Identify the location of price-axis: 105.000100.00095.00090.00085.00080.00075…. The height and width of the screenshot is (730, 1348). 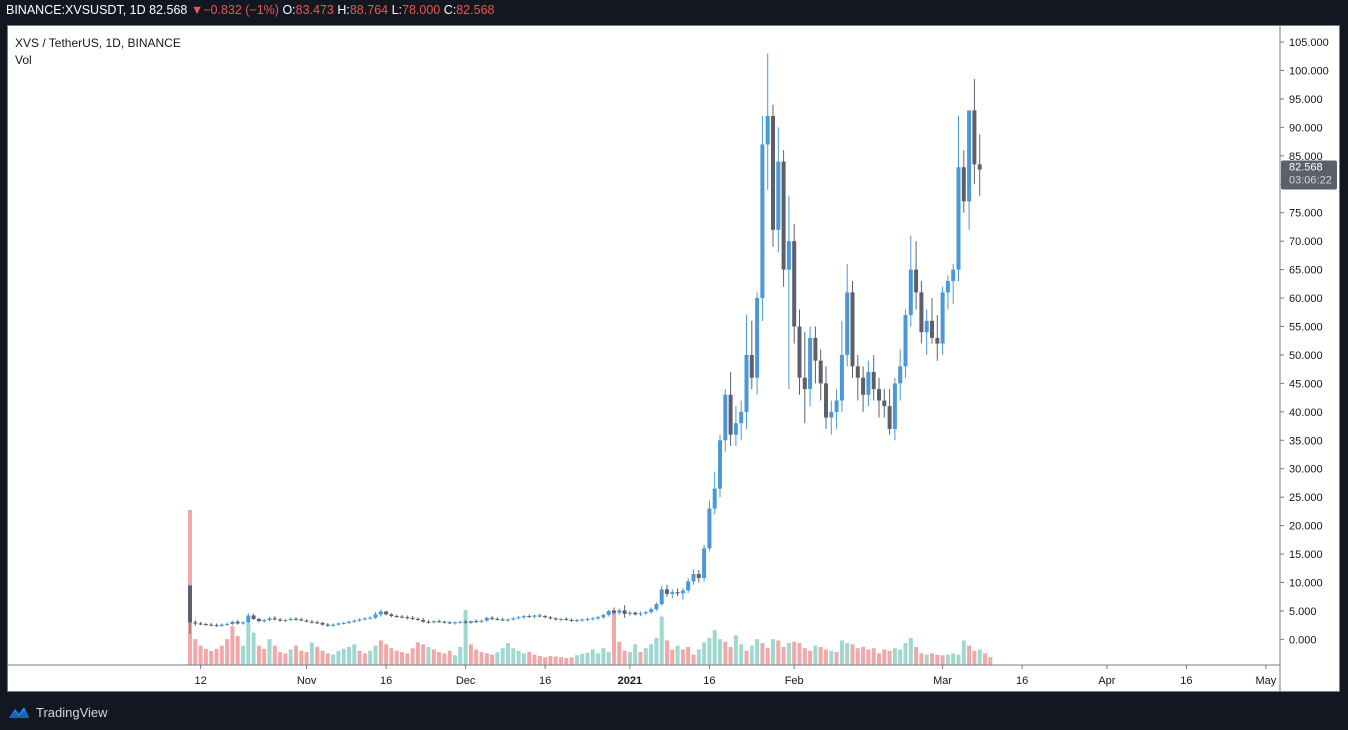
(1304, 341).